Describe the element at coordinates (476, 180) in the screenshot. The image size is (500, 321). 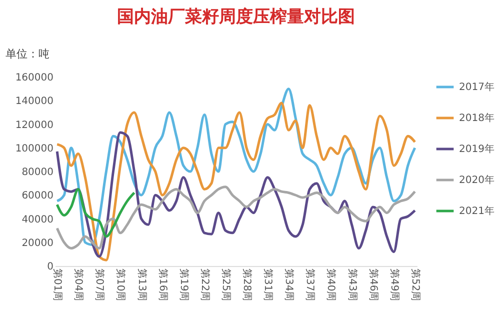
I see `legend-label: 2020年` at that location.